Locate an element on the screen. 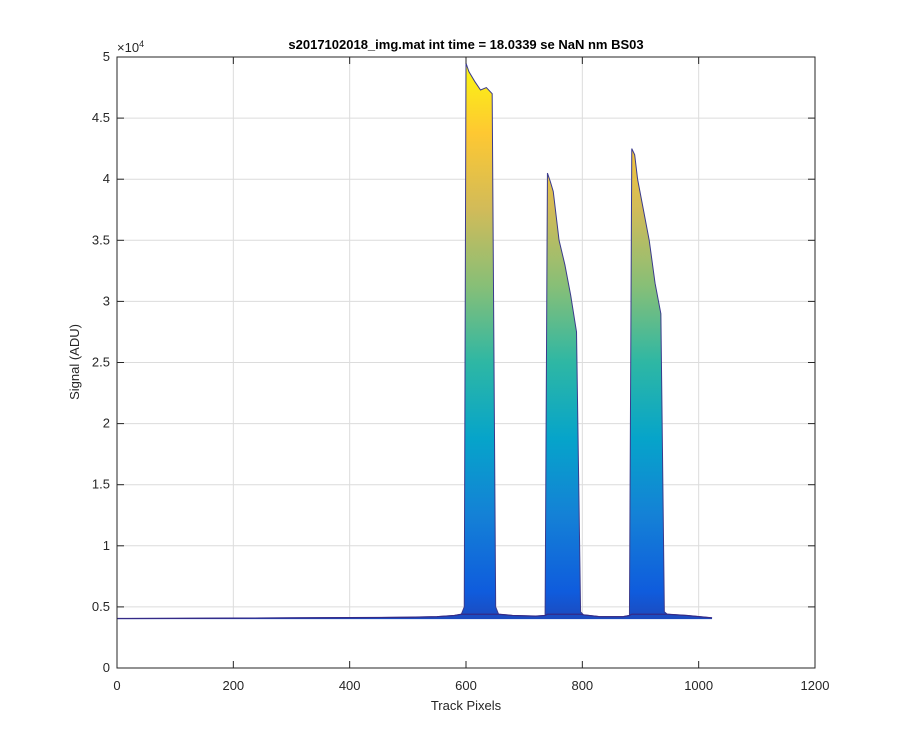 This screenshot has width=900, height=750. x-tick-label: 0 is located at coordinates (116, 685).